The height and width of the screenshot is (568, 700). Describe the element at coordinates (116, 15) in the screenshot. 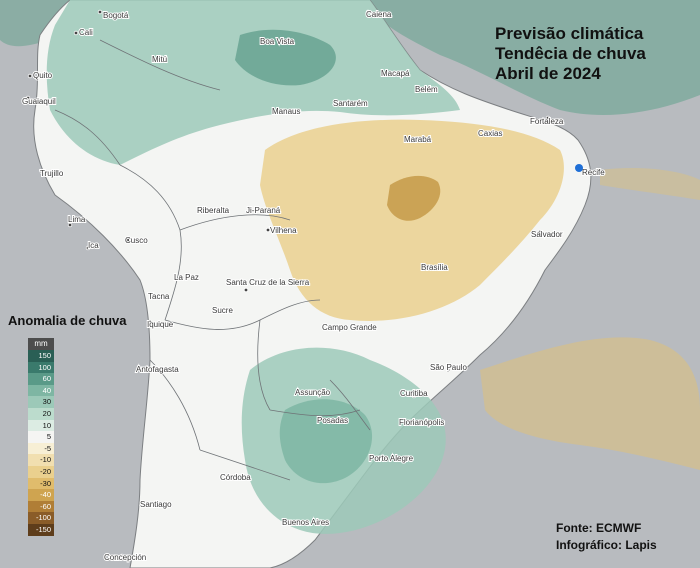

I see `city-bogota: Bogotá` at that location.